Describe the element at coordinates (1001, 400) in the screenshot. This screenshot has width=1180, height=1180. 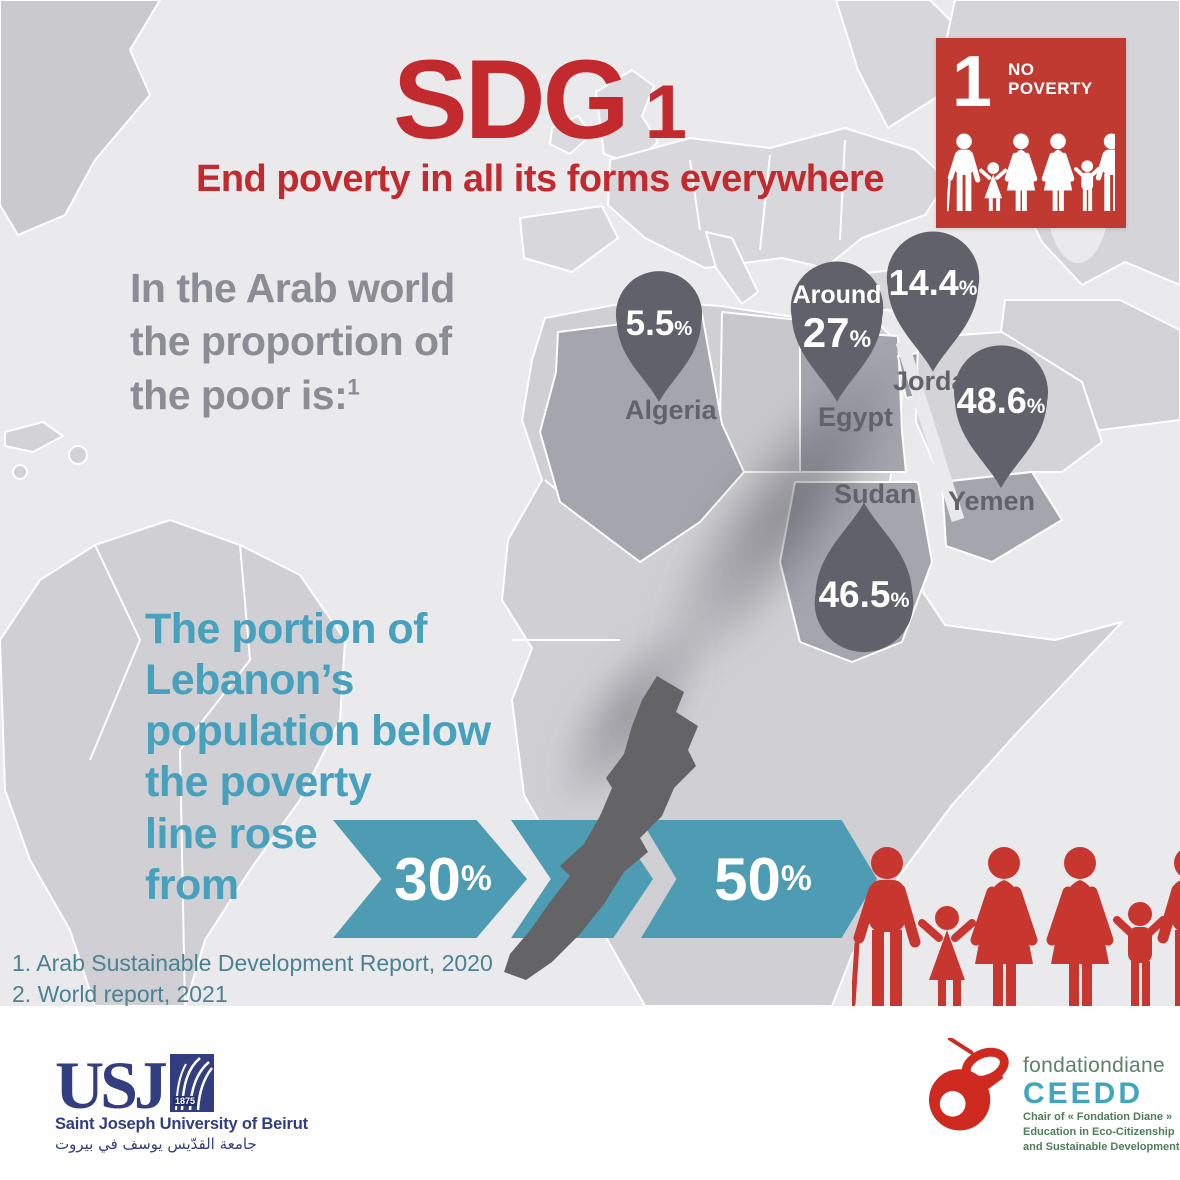
I see `yemen-value: 48.6%` at that location.